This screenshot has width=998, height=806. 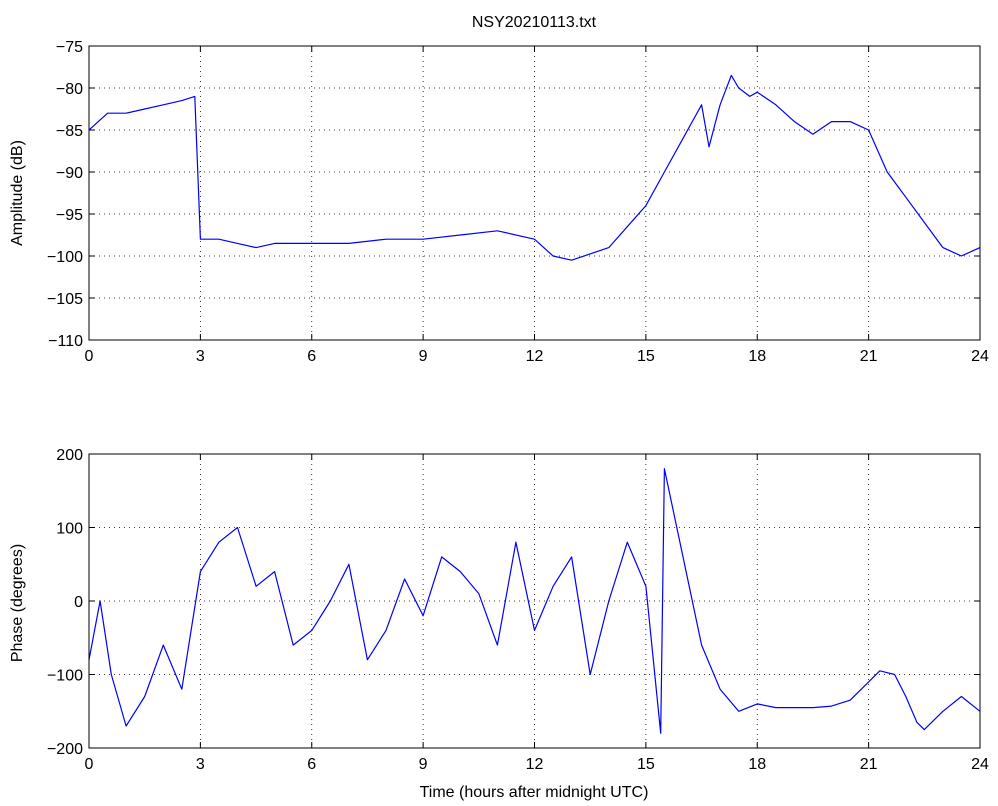 I want to click on phase-x-tick-label: 9, so click(x=423, y=764).